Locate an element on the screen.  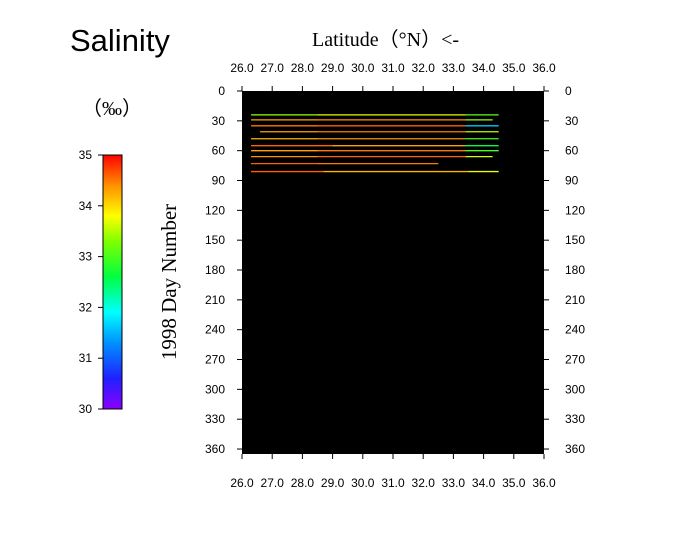
y-tick-label-right: 120 is located at coordinates (575, 210).